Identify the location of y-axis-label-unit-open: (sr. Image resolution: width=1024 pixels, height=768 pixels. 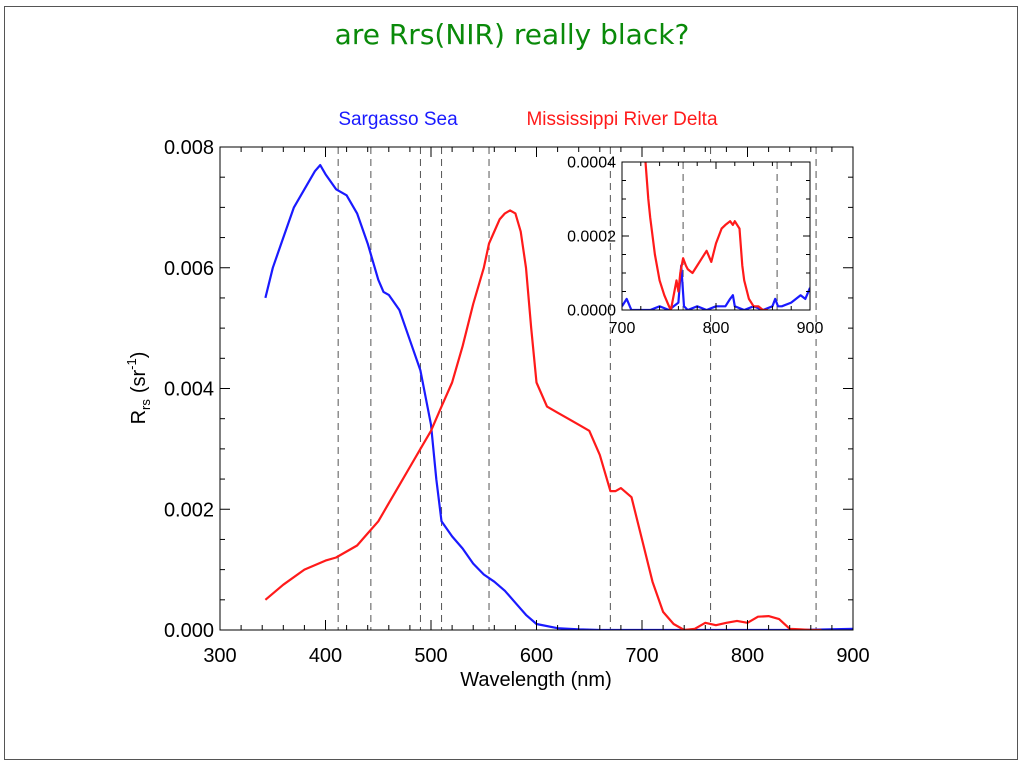
(139, 381).